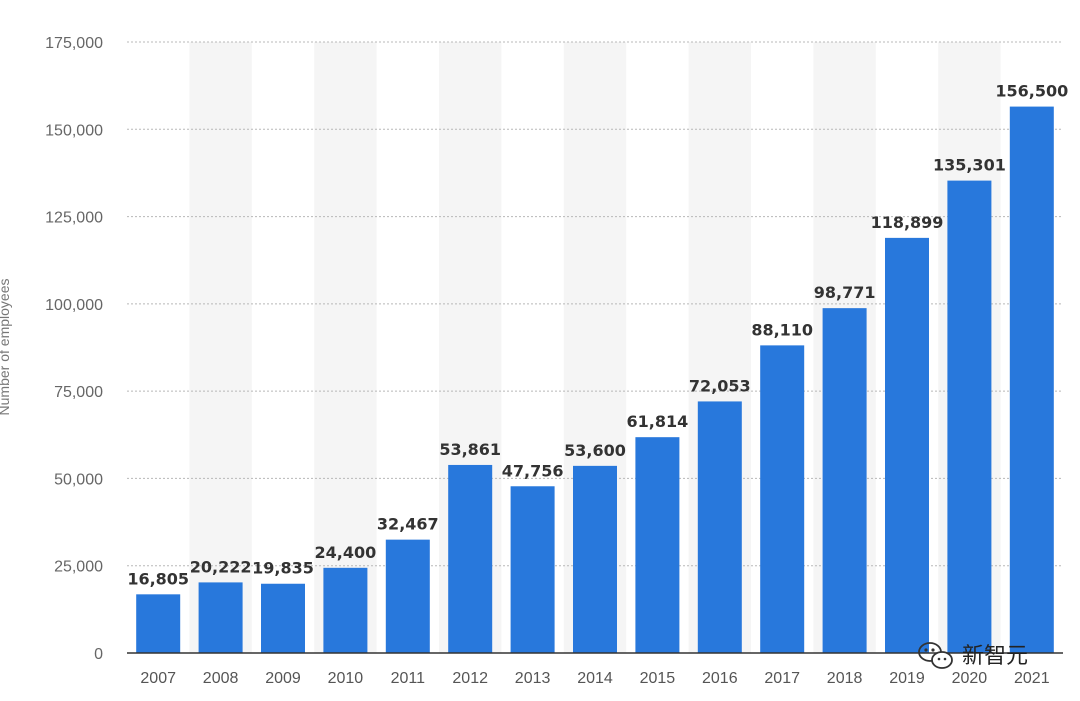 This screenshot has height=701, width=1080. I want to click on value-label-2013: 47,756, so click(533, 470).